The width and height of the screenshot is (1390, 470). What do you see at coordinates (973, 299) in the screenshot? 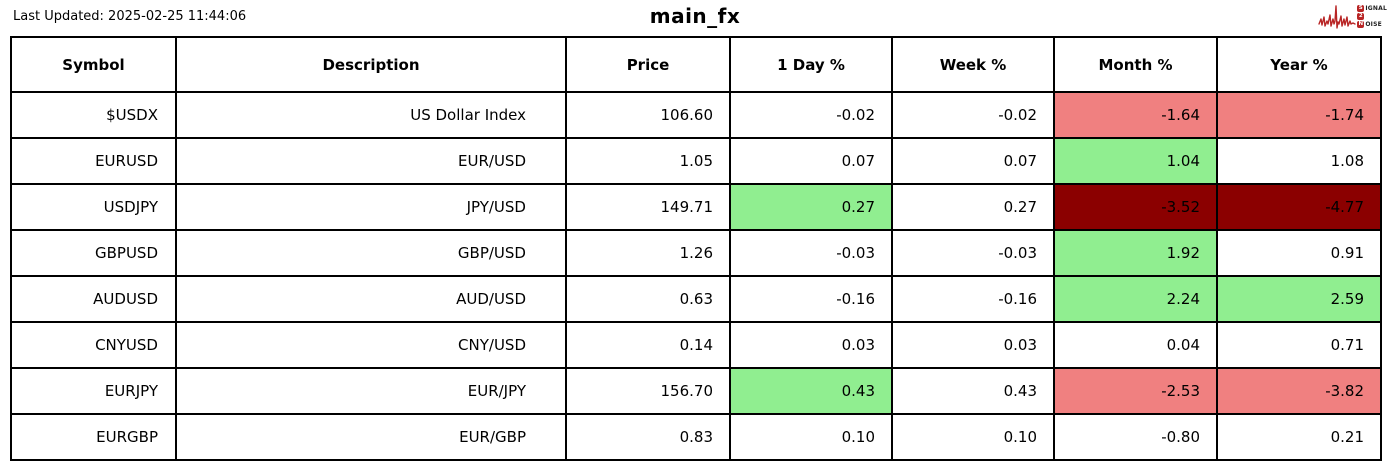
I see `cell-week-pct: -0.16` at bounding box center [973, 299].